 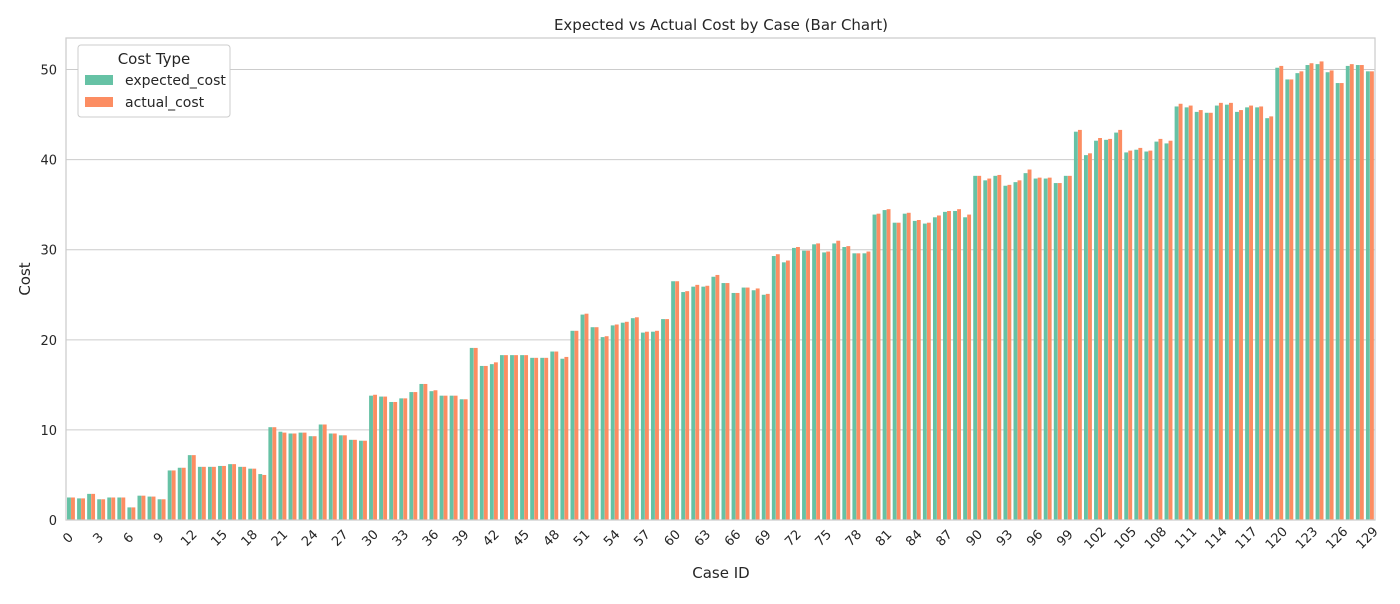 I want to click on legend-title: Cost Type, so click(x=154, y=59).